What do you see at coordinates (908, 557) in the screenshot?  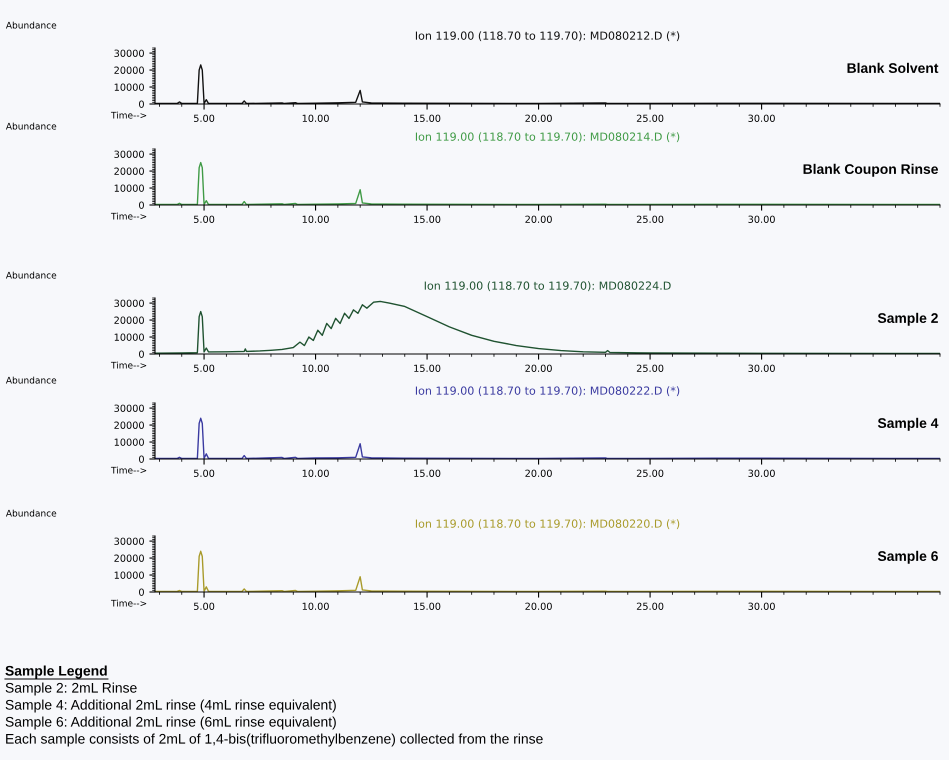 I see `series-label: Sample 6` at bounding box center [908, 557].